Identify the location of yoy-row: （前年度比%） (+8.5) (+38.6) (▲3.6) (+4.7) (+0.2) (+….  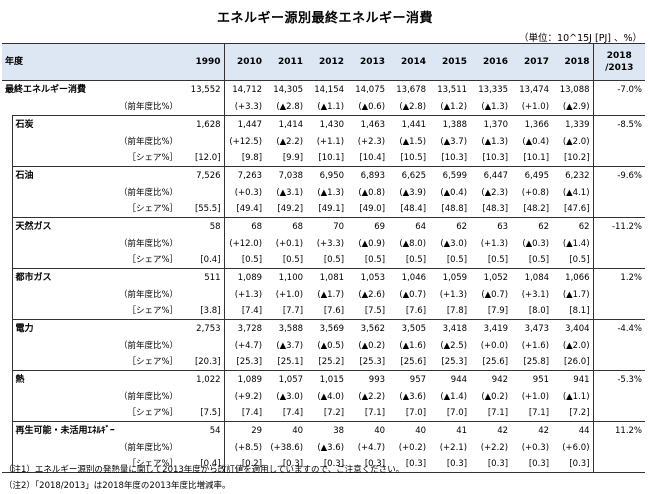
(324, 447).